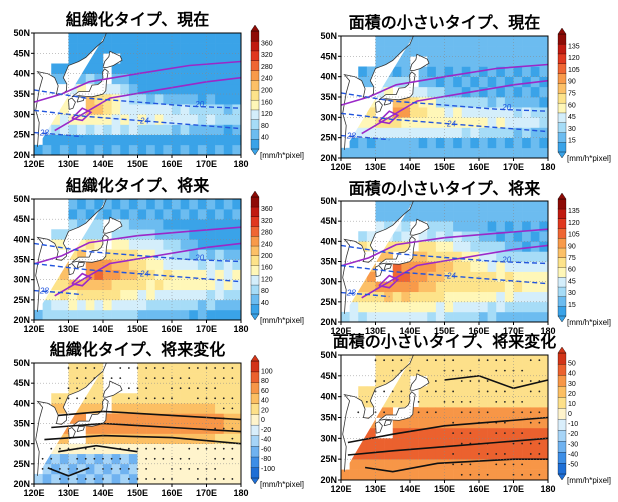  Describe the element at coordinates (389, 117) in the screenshot. I see `jet-contour` at that location.